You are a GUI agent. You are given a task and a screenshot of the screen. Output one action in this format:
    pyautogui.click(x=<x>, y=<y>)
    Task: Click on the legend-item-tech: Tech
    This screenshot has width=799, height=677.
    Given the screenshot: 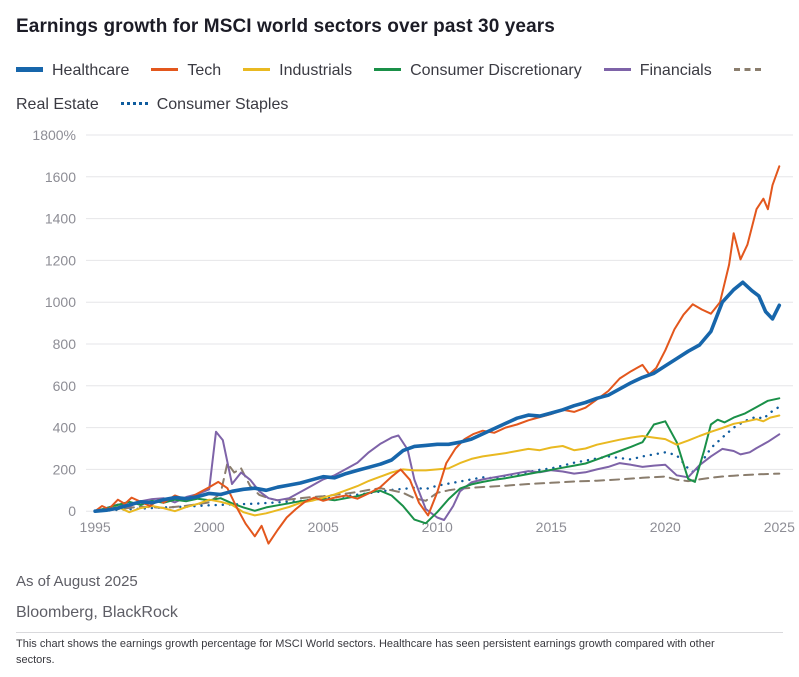 What is the action you would take?
    pyautogui.click(x=186, y=70)
    